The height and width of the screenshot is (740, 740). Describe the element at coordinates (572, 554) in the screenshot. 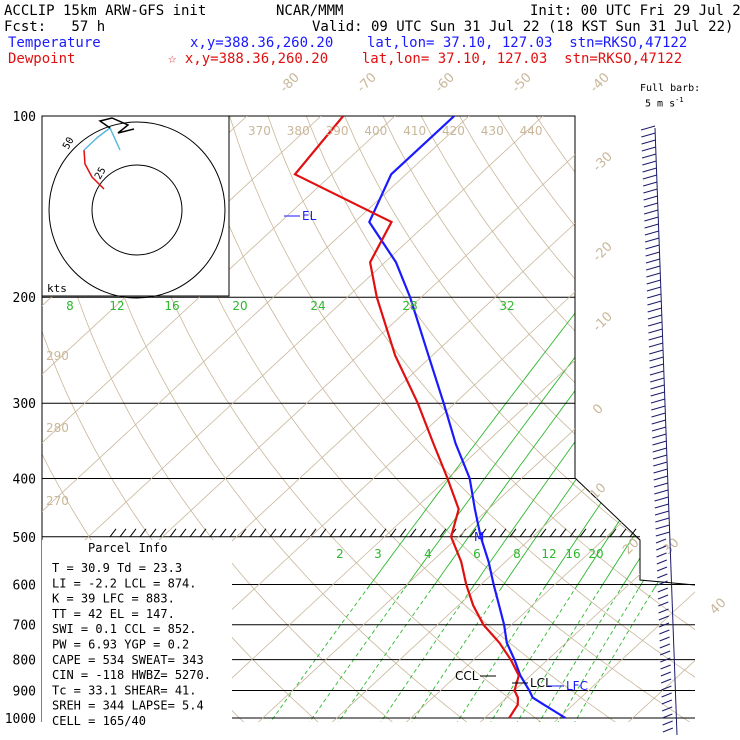

I see `mixing-ratio-label-lower: 16` at that location.